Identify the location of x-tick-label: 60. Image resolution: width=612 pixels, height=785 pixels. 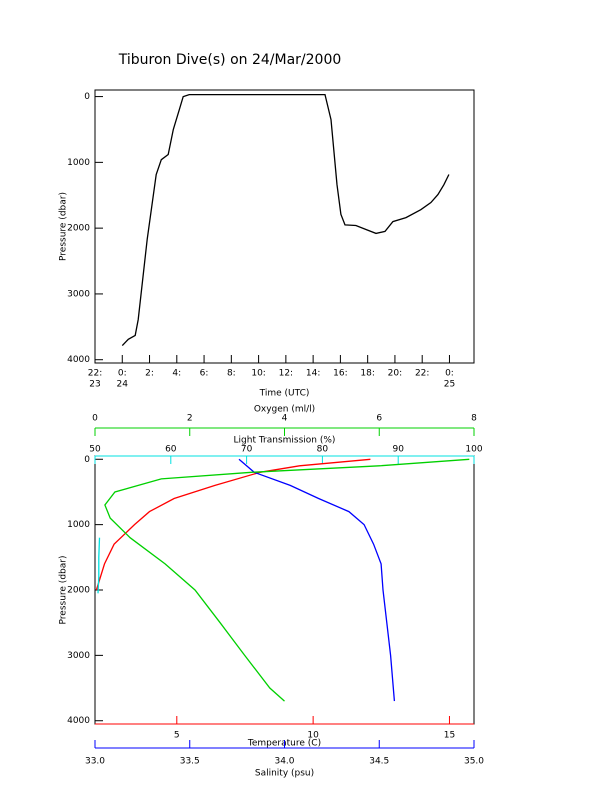
(171, 450).